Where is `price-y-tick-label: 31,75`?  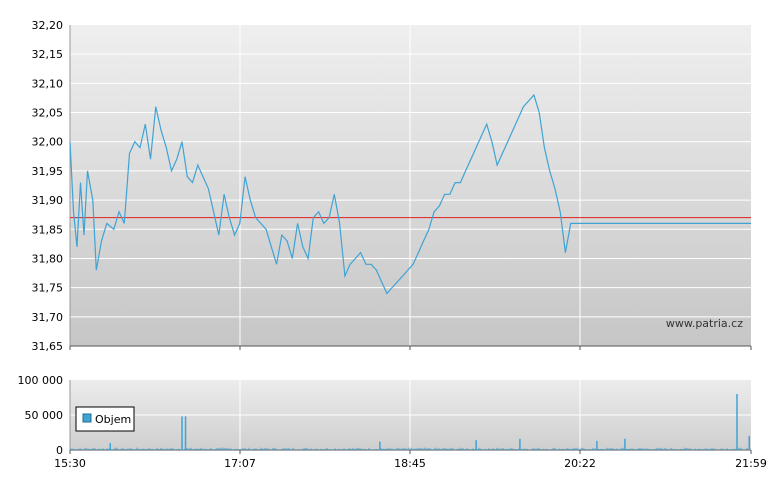 price-y-tick-label: 31,75 is located at coordinates (48, 288).